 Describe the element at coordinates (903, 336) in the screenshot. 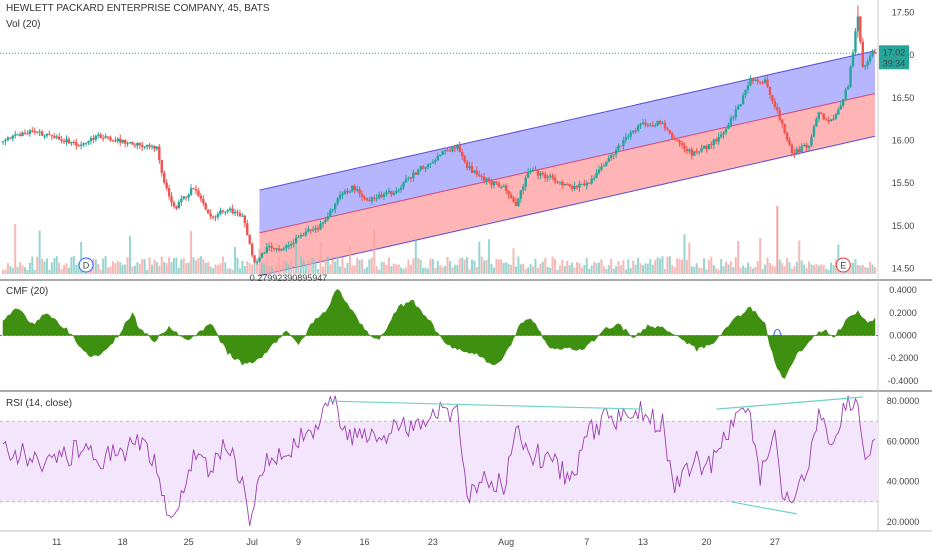

I see `cmf-tick-label: 0.0000` at that location.